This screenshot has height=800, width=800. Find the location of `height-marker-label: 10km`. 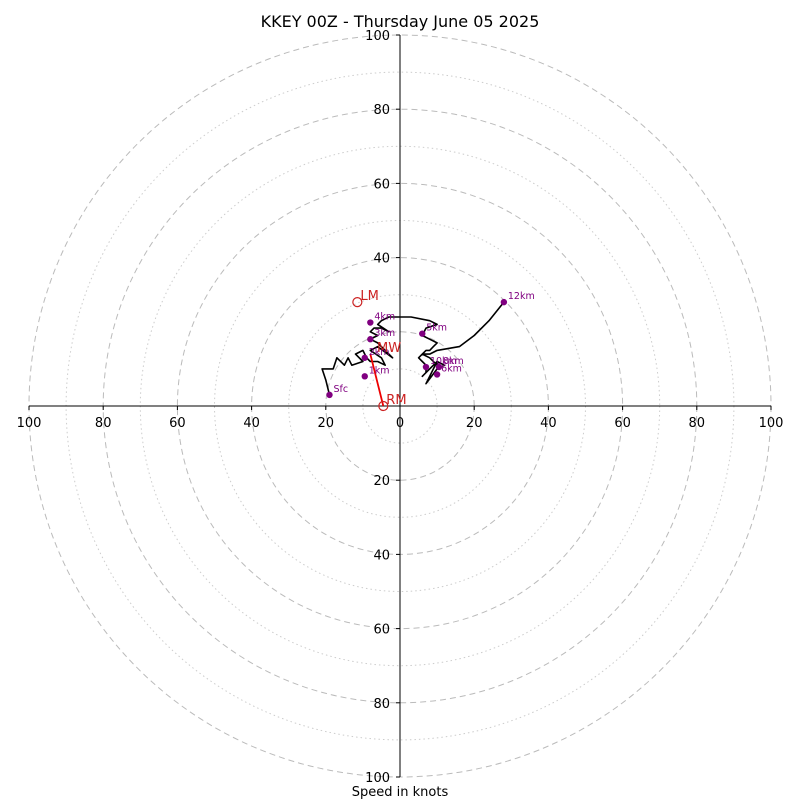

height-marker-label: 10km is located at coordinates (443, 361).